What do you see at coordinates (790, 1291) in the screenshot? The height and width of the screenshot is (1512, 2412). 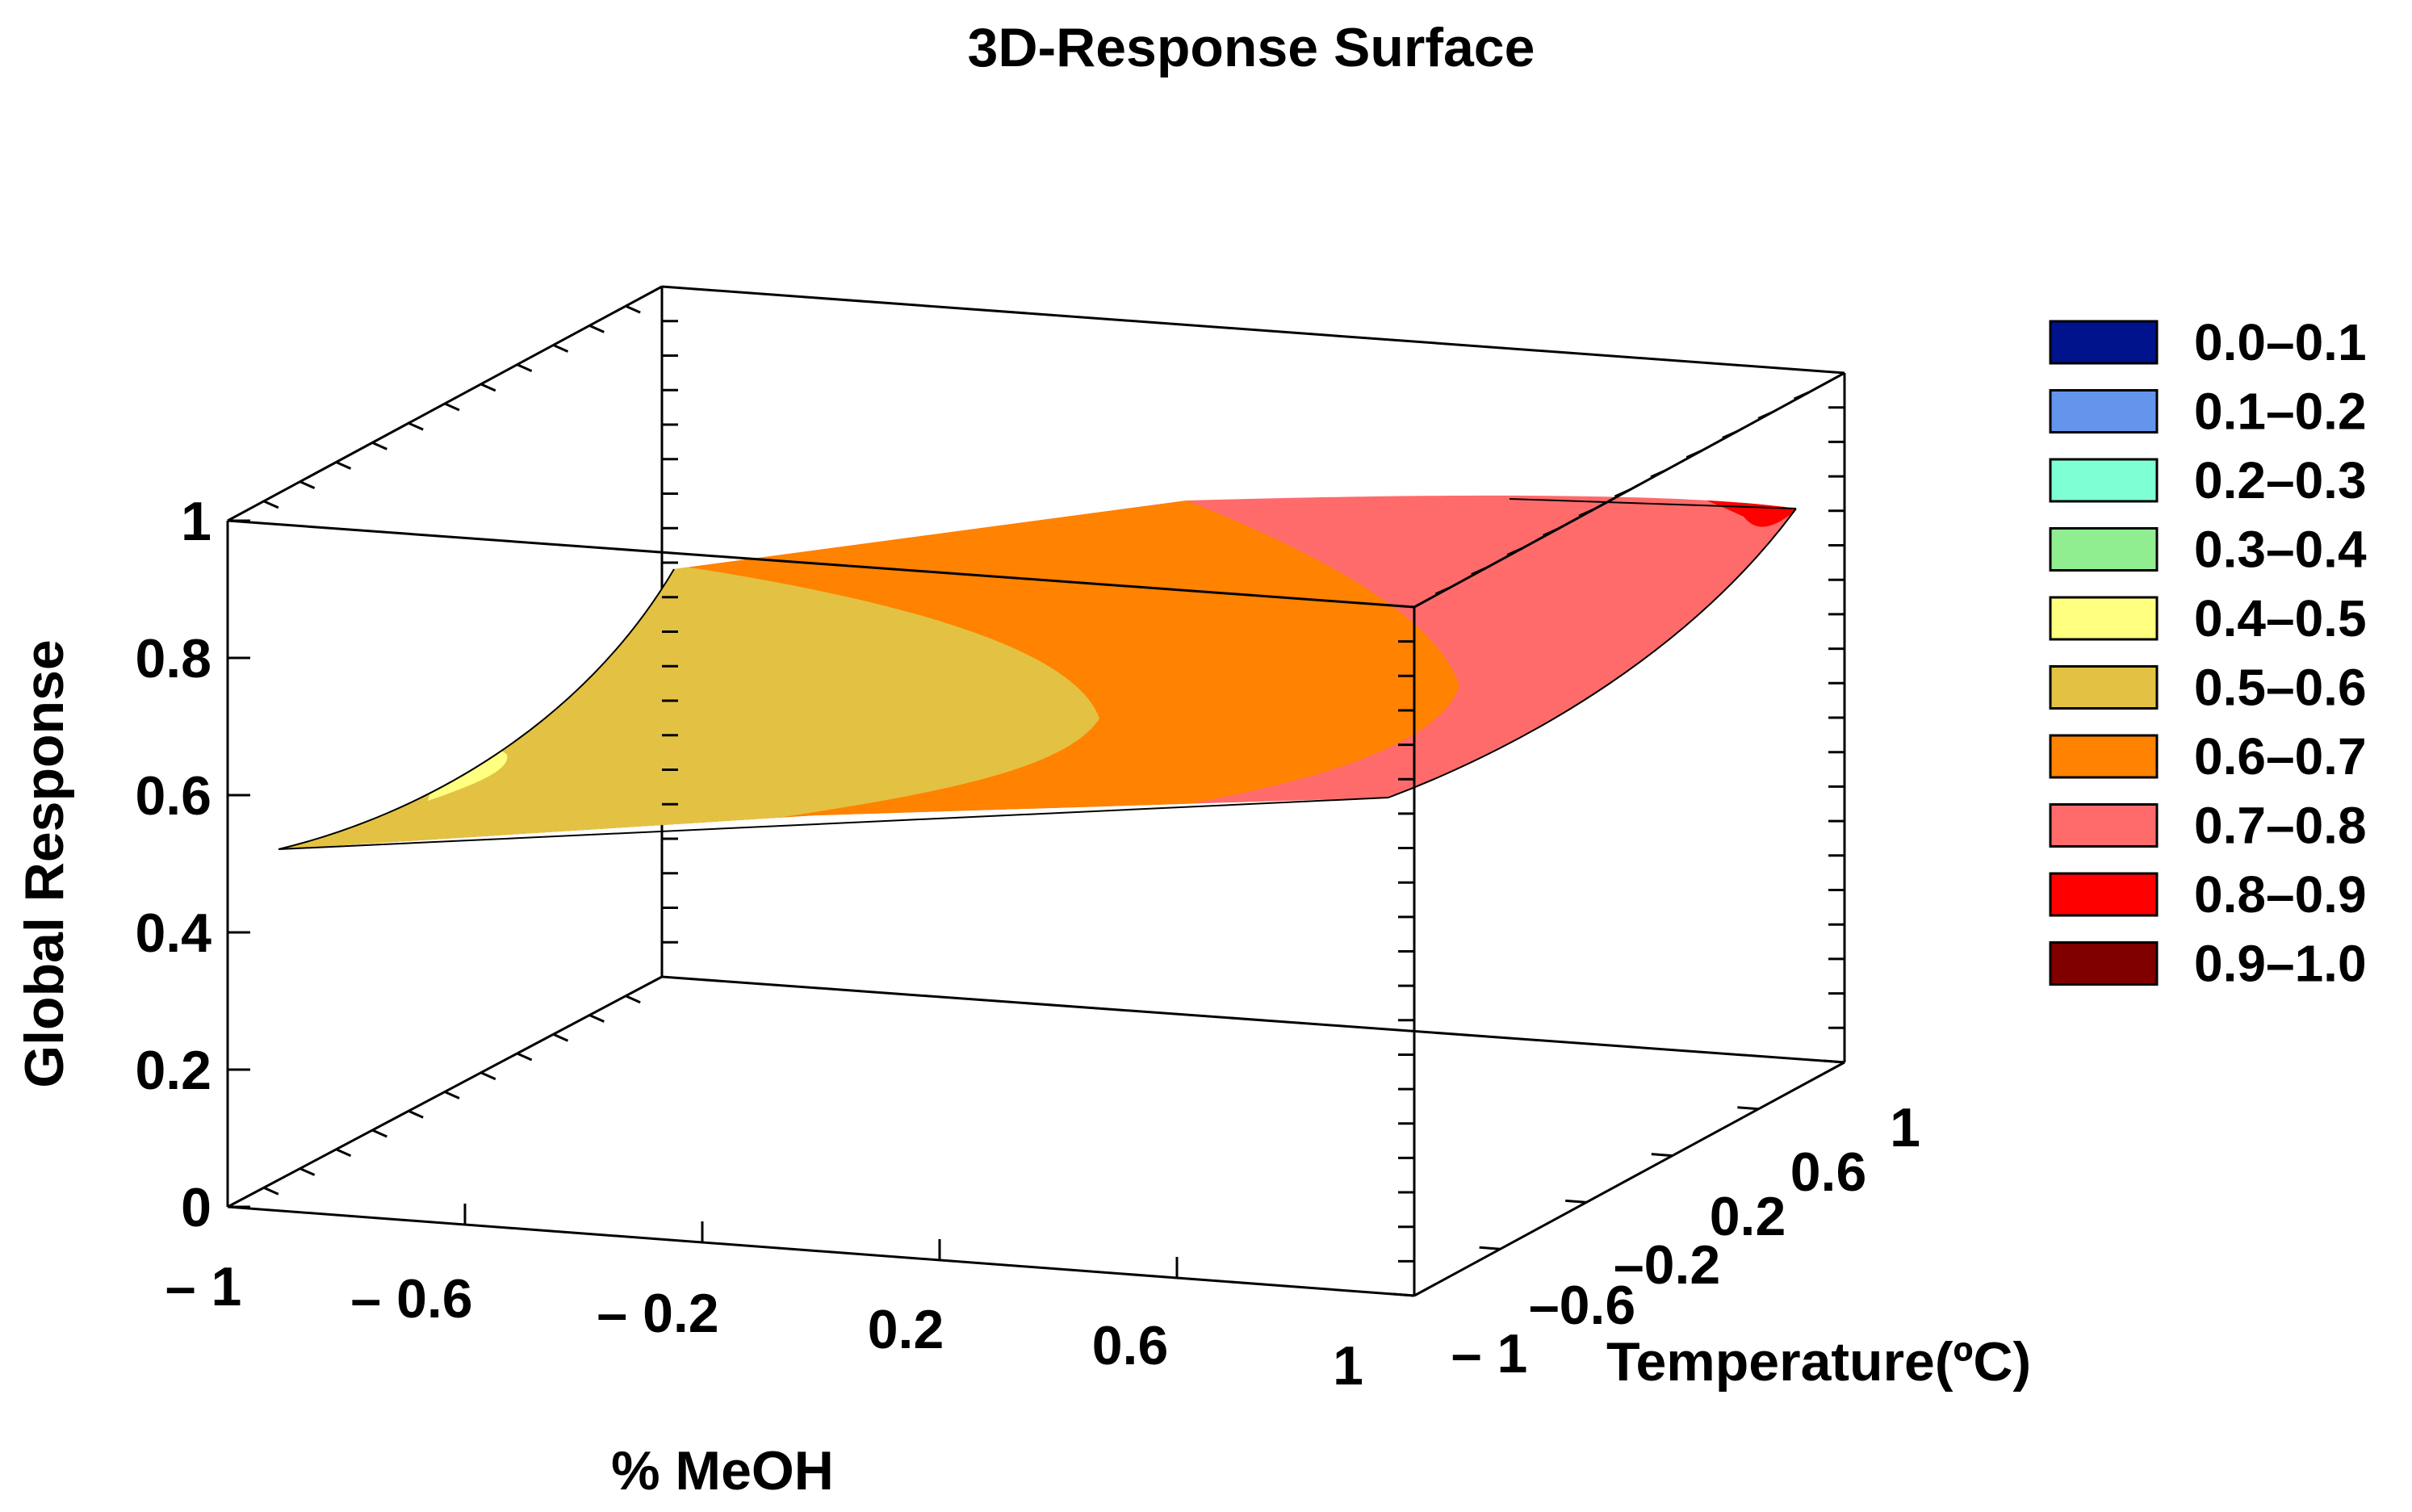 I see `x-axis-ticks: – 1 – 0.6 – 0.2 0.2 0.6 1` at bounding box center [790, 1291].